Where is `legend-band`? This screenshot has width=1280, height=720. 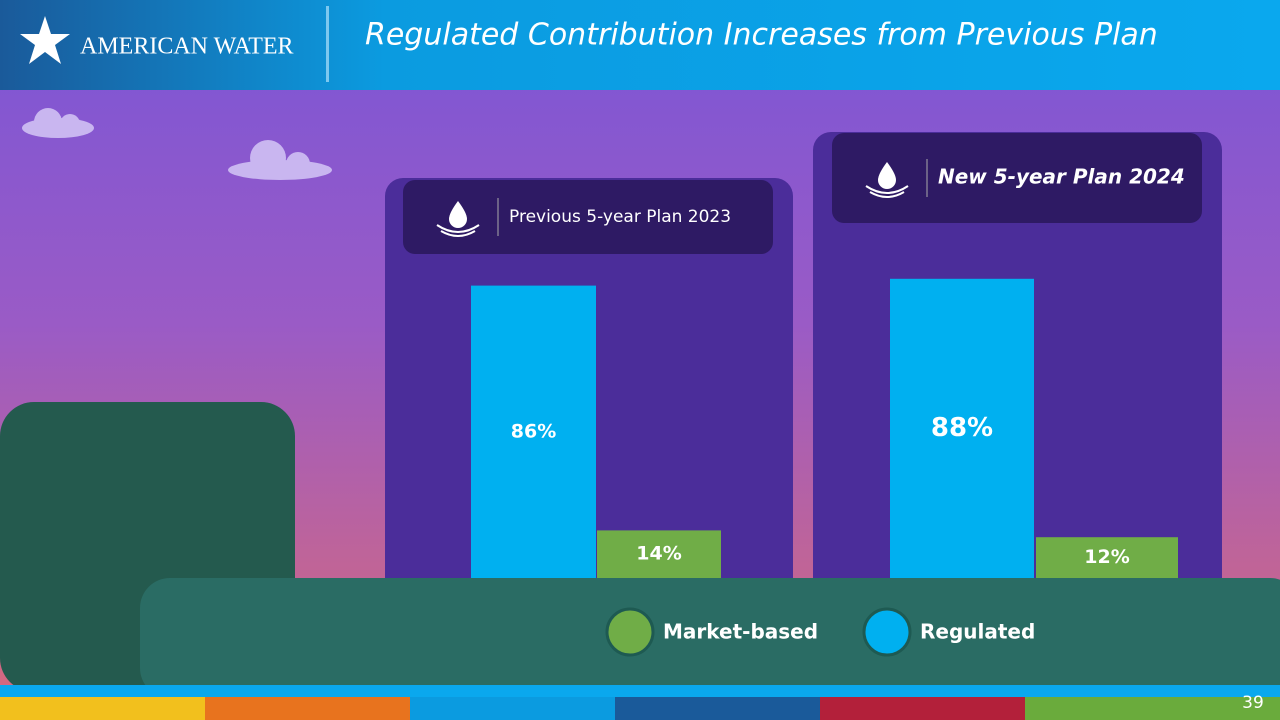
legend-band is located at coordinates (710, 638).